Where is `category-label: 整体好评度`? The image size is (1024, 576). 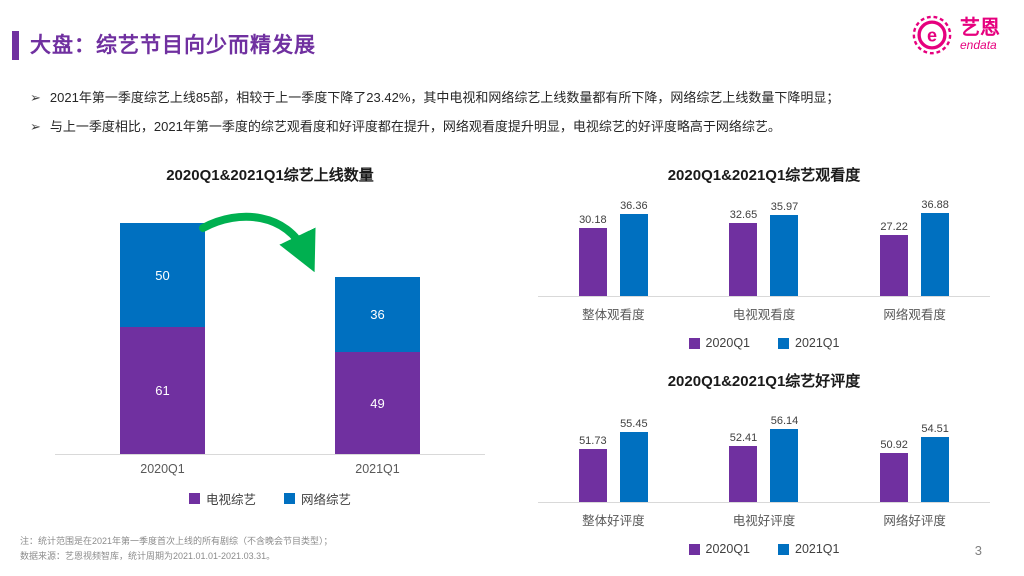 category-label: 整体好评度 is located at coordinates (613, 521).